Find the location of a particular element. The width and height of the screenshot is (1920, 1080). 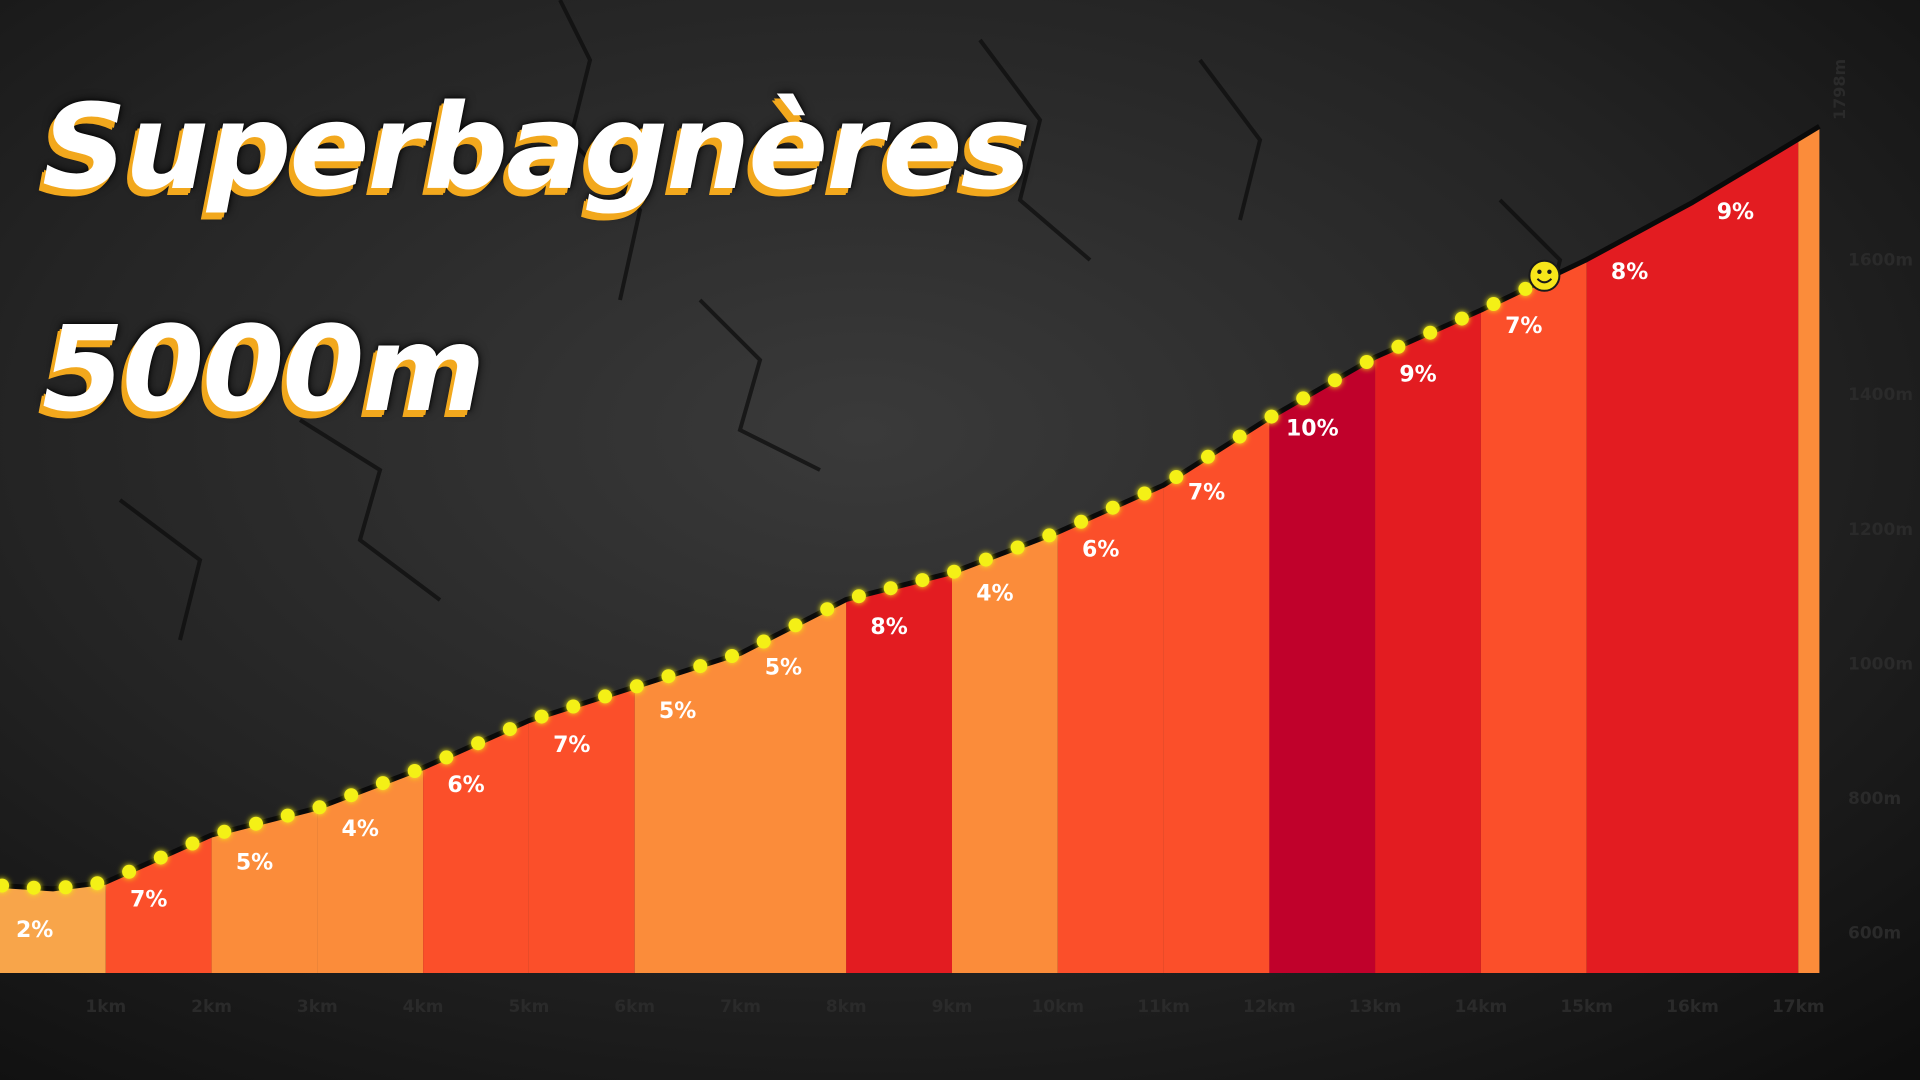

x-tick-label-4km: 4km is located at coordinates (423, 1007).